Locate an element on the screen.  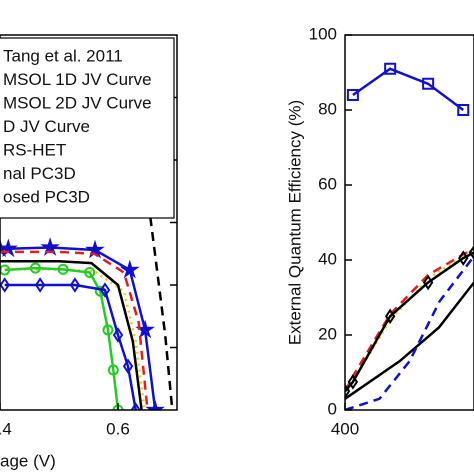
legend-label: MSOL 1D JV Curve is located at coordinates (77, 79).